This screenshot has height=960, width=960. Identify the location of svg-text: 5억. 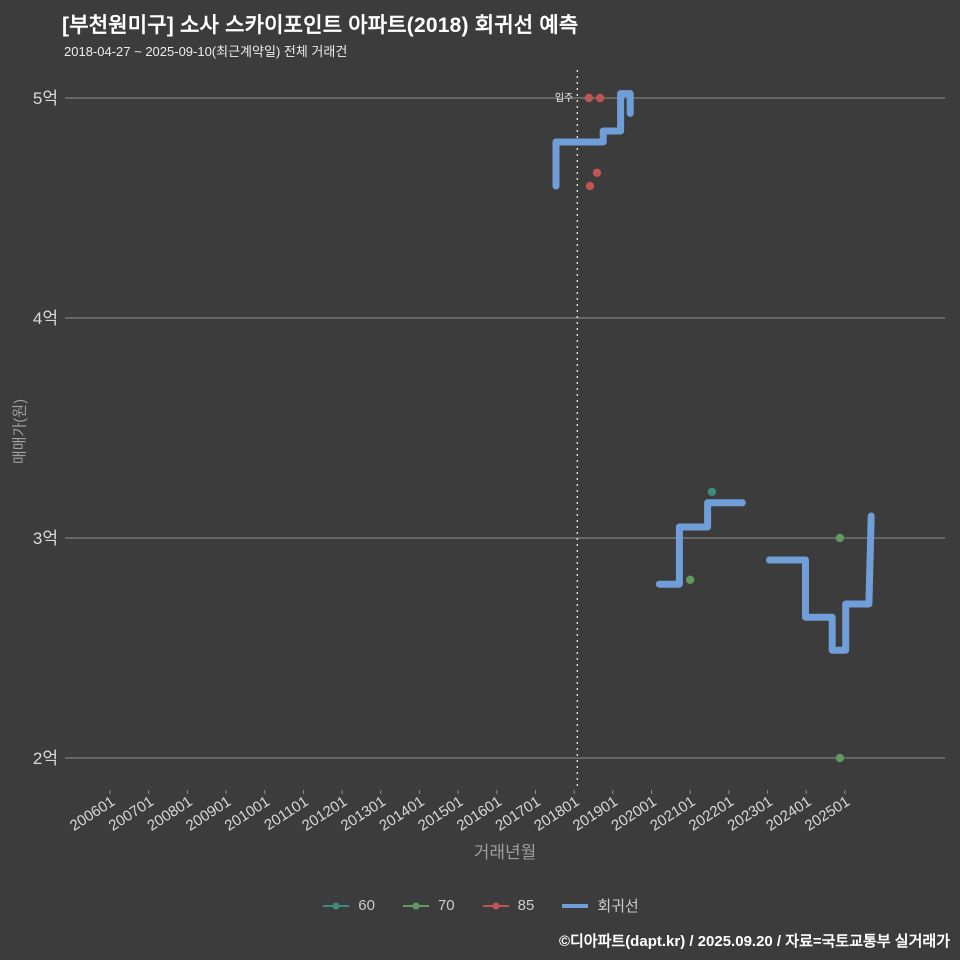
(45, 98).